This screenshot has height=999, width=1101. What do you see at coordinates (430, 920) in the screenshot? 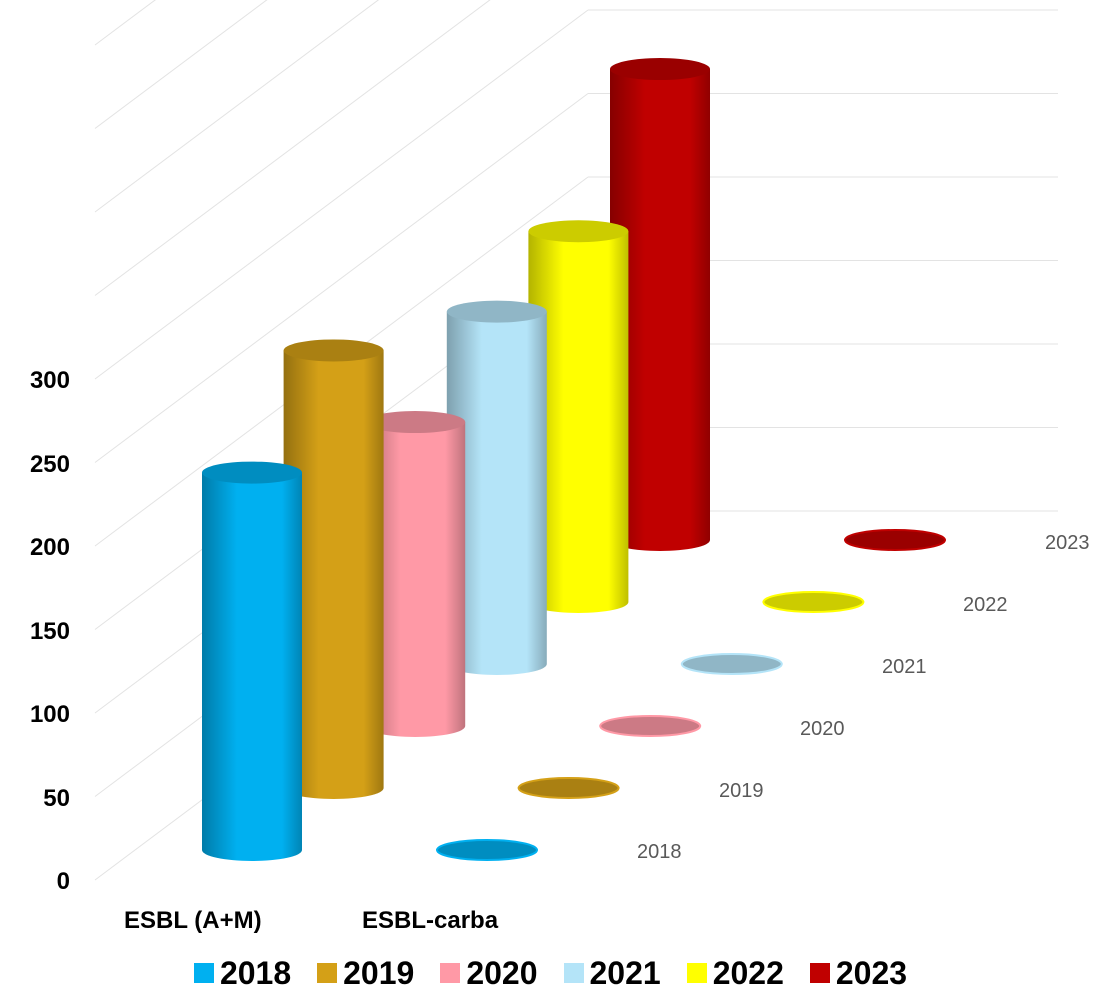
I see `category-label: ESBL-carba` at bounding box center [430, 920].